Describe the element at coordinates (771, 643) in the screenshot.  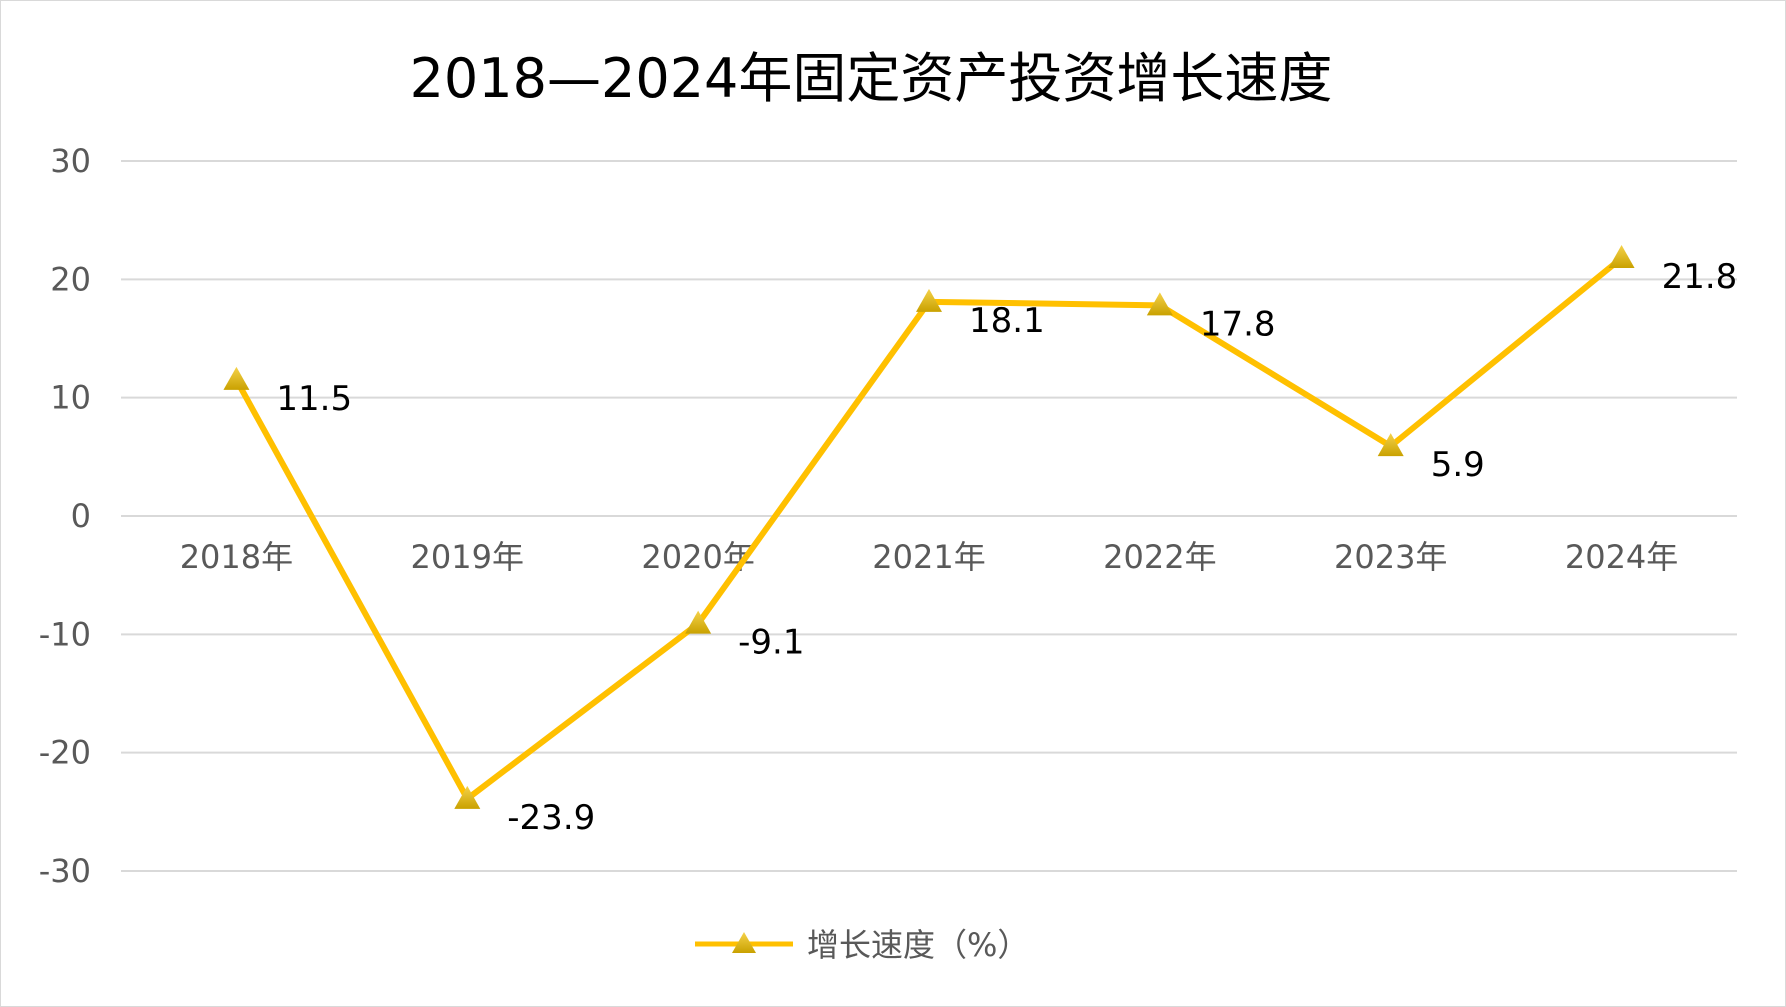
I see `data-label: -9.1` at that location.